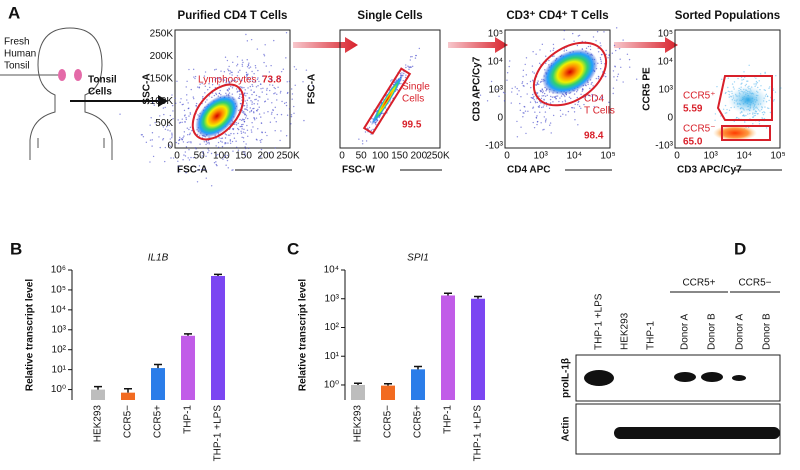  Describe the element at coordinates (98, 424) in the screenshot. I see `x-tick-label: HEK293` at that location.